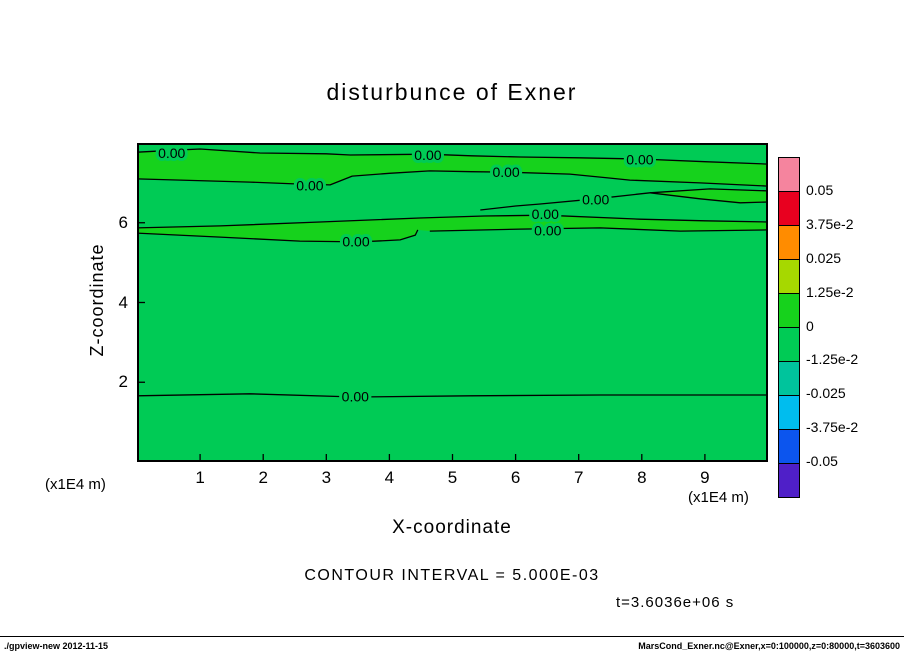 This screenshot has height=654, width=904. Describe the element at coordinates (452, 575) in the screenshot. I see `contour-interval-text: CONTOUR INTERVAL = 5.000E-03` at that location.